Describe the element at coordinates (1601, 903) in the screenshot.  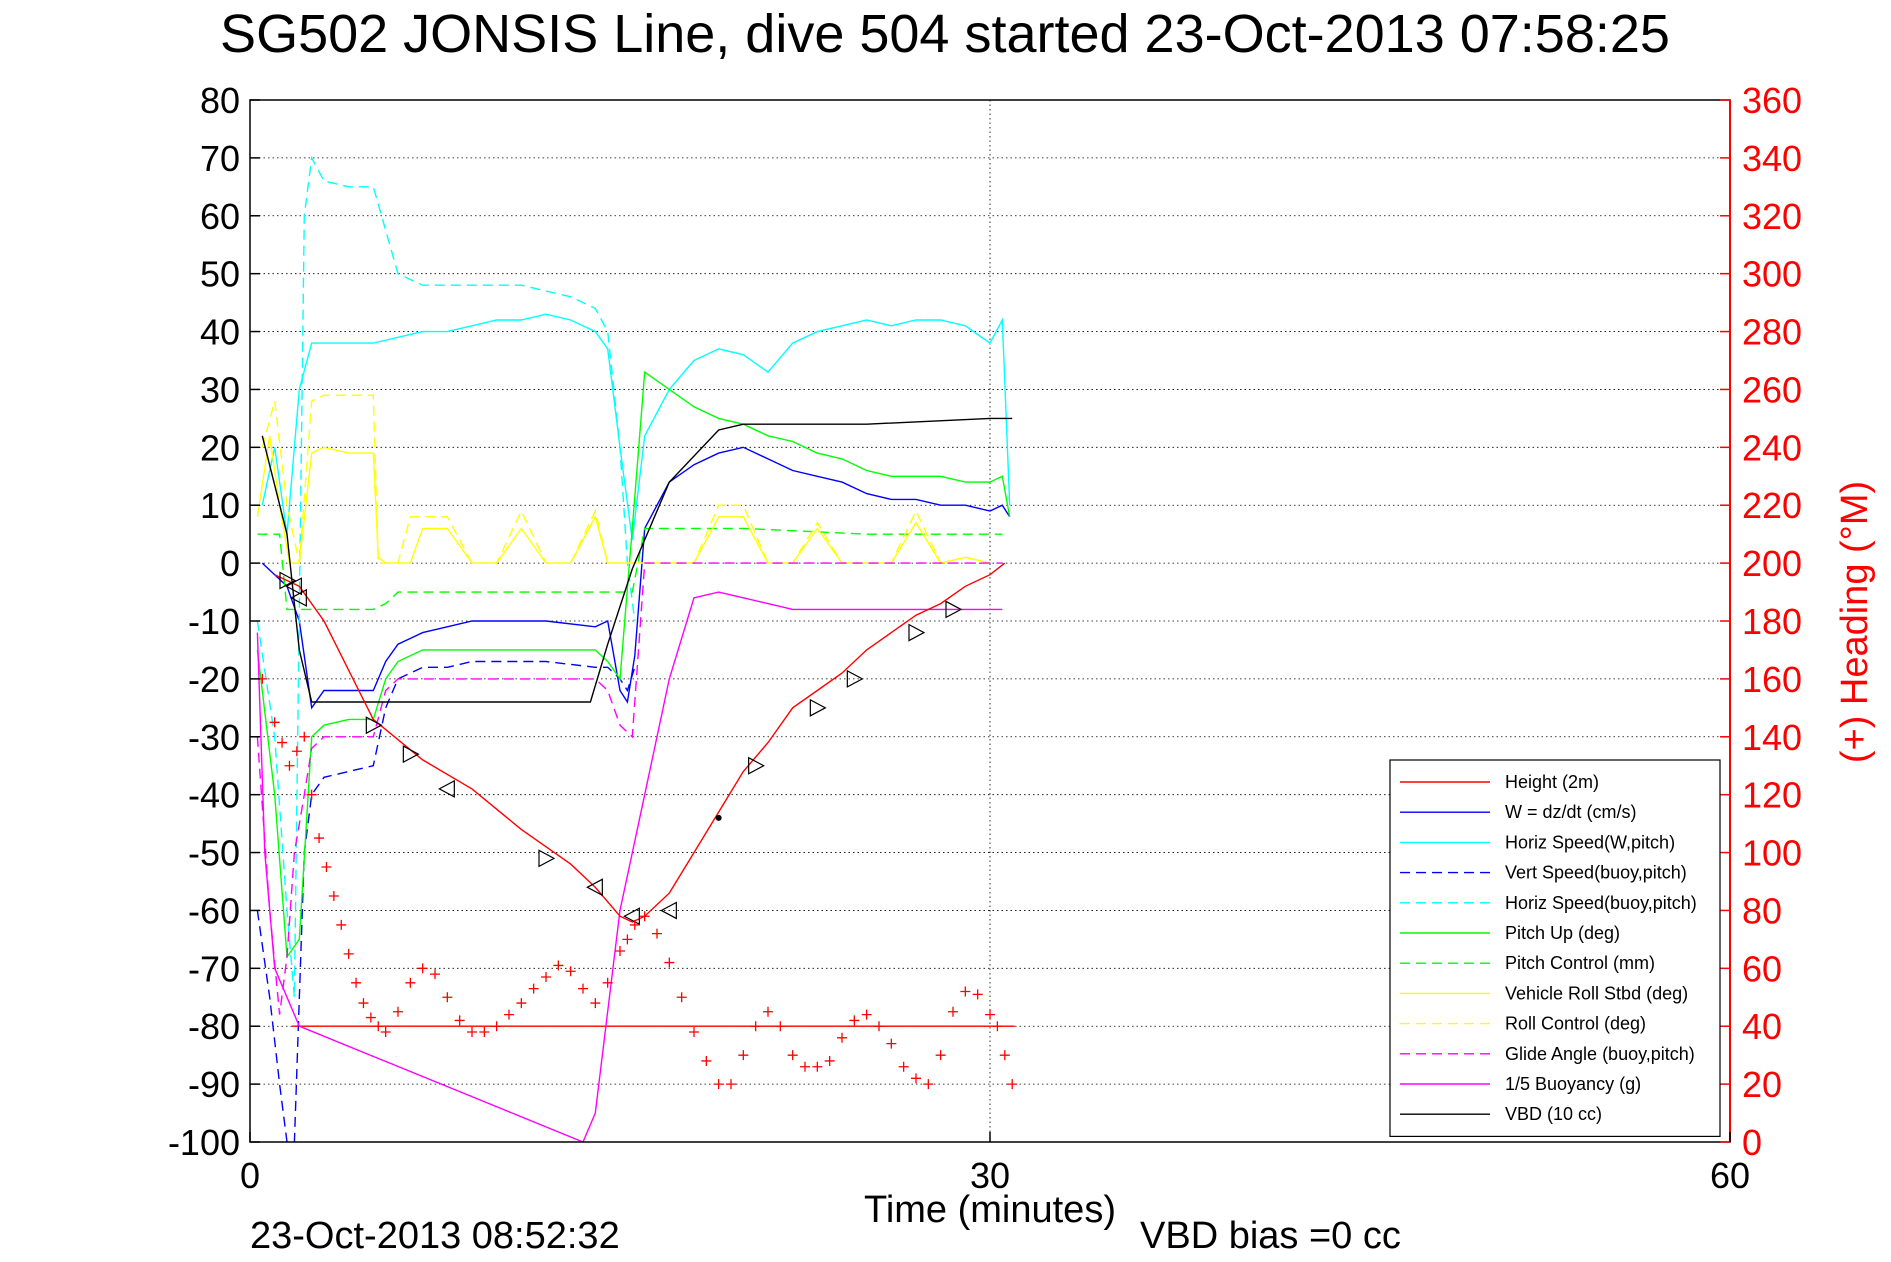
I see `legend-label: Horiz Speed(buoy,pitch)` at that location.